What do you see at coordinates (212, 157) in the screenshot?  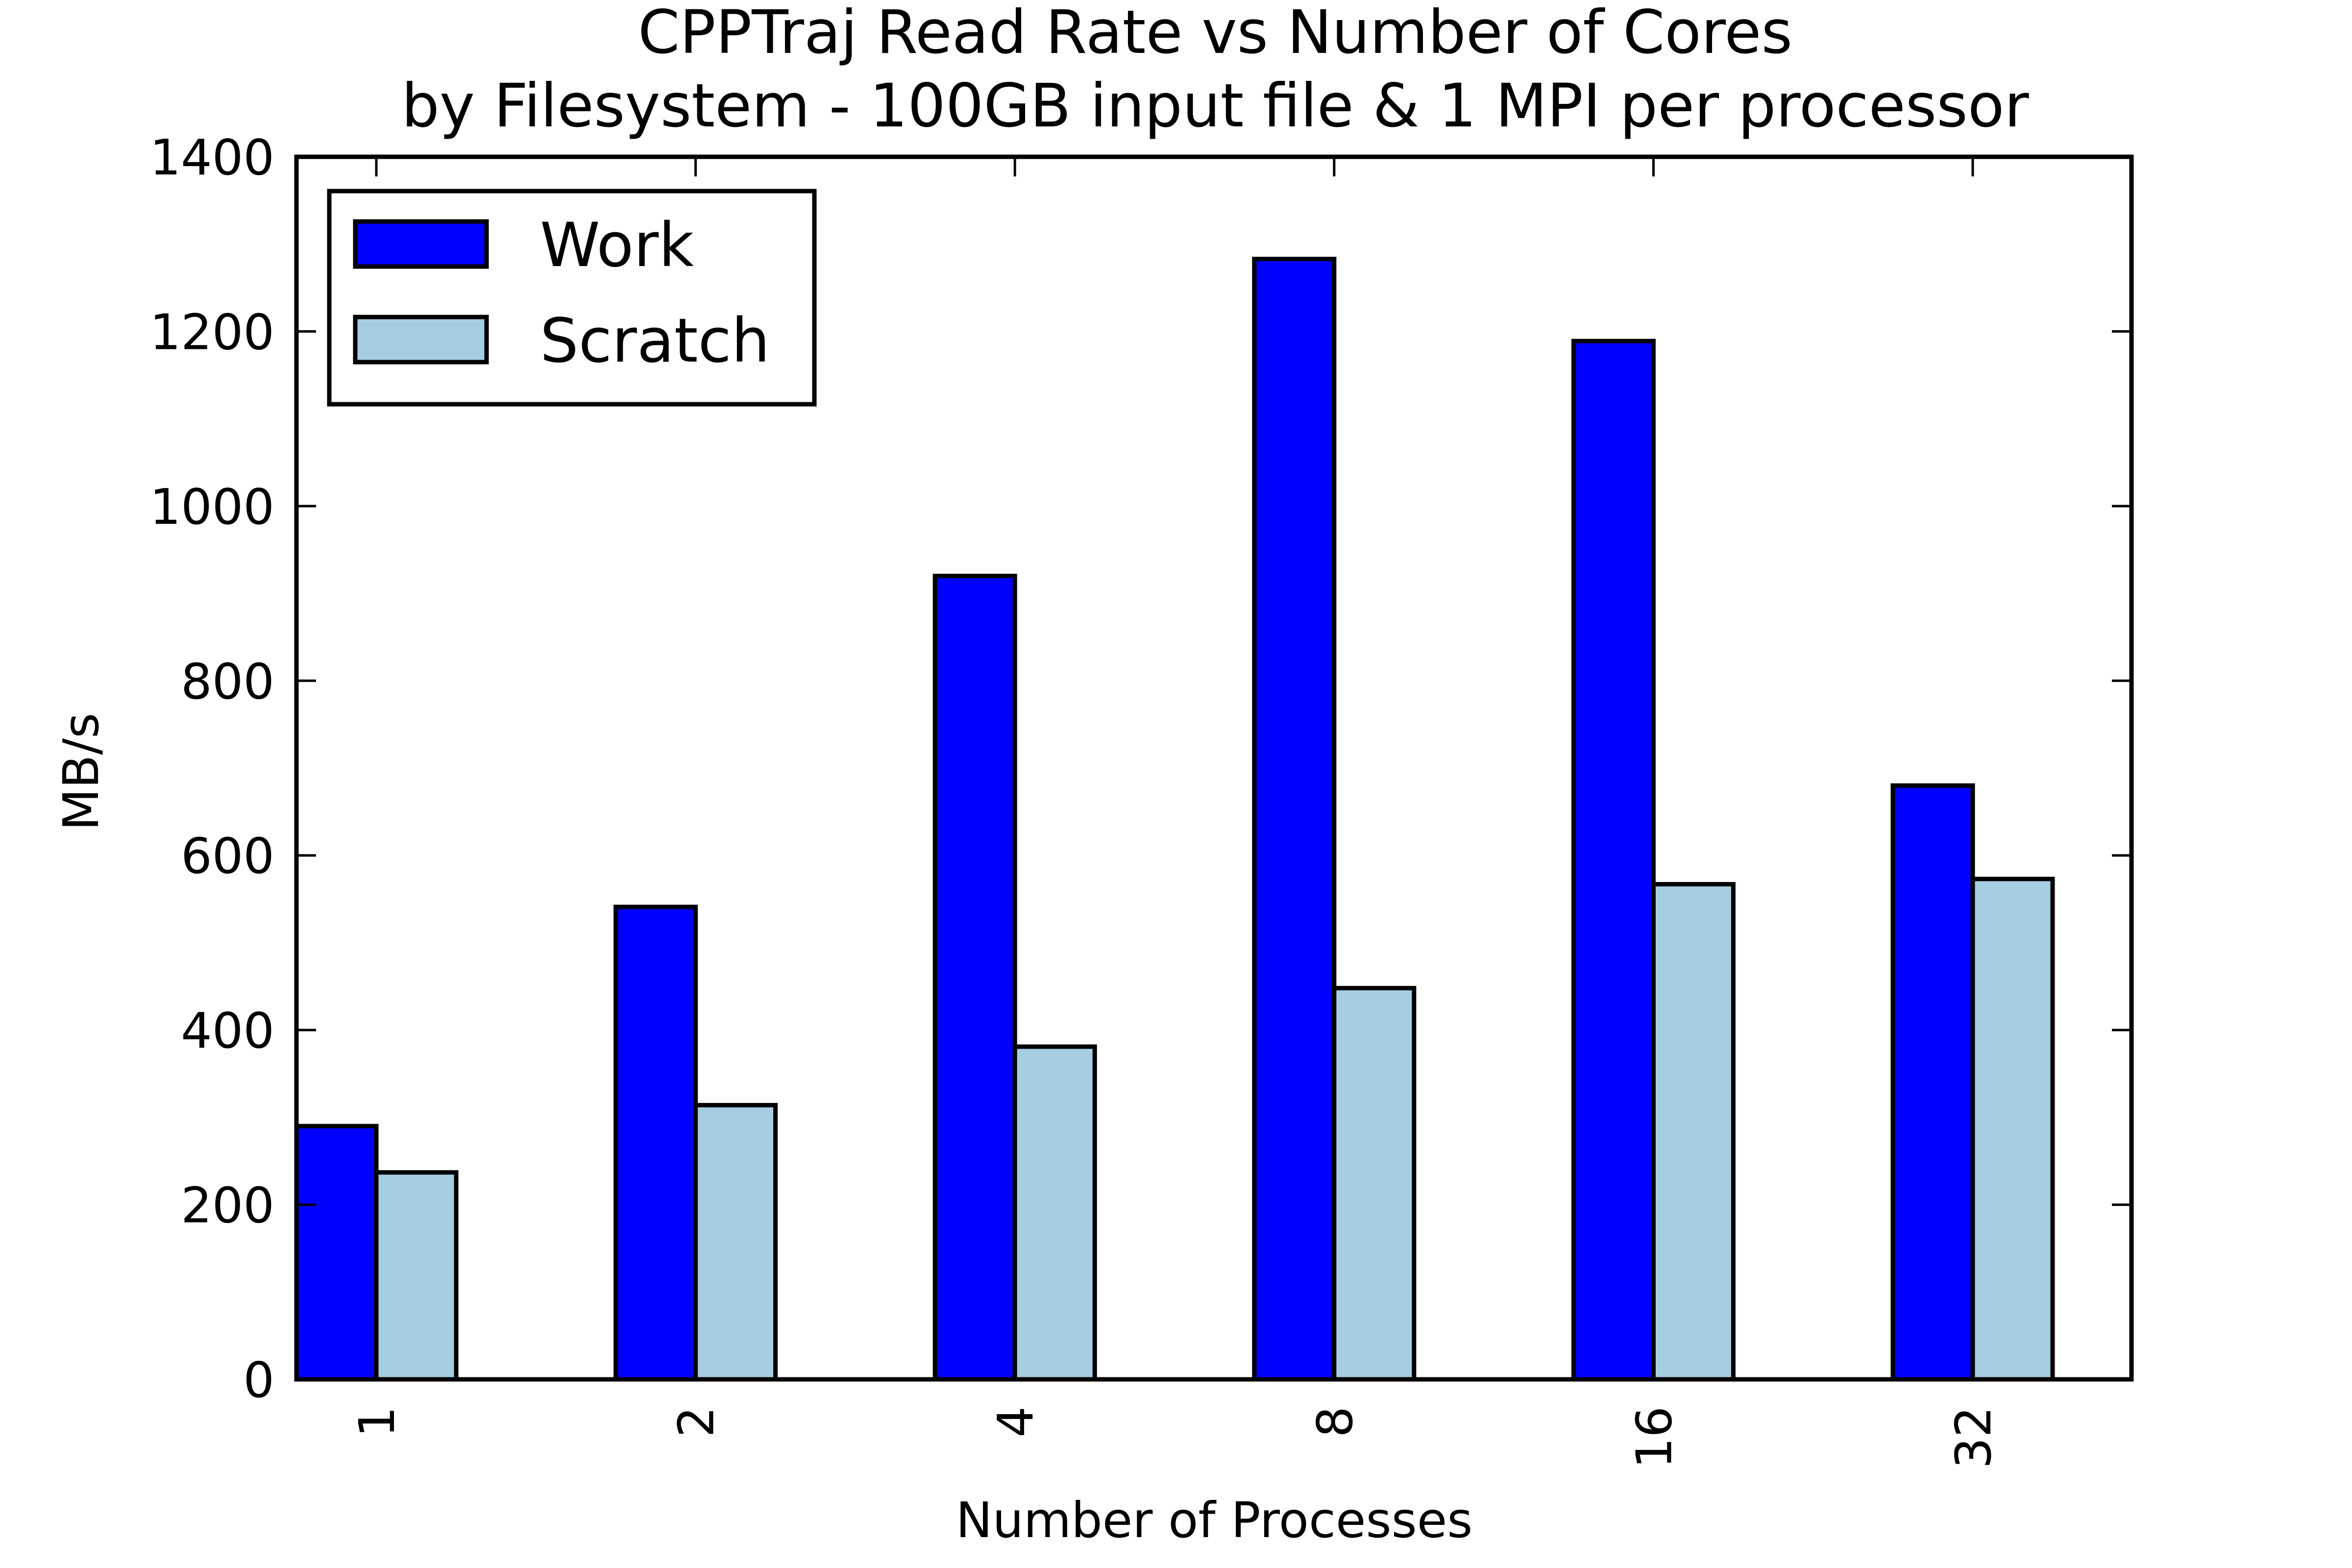 I see `y-tick-label-1400: 1400` at bounding box center [212, 157].